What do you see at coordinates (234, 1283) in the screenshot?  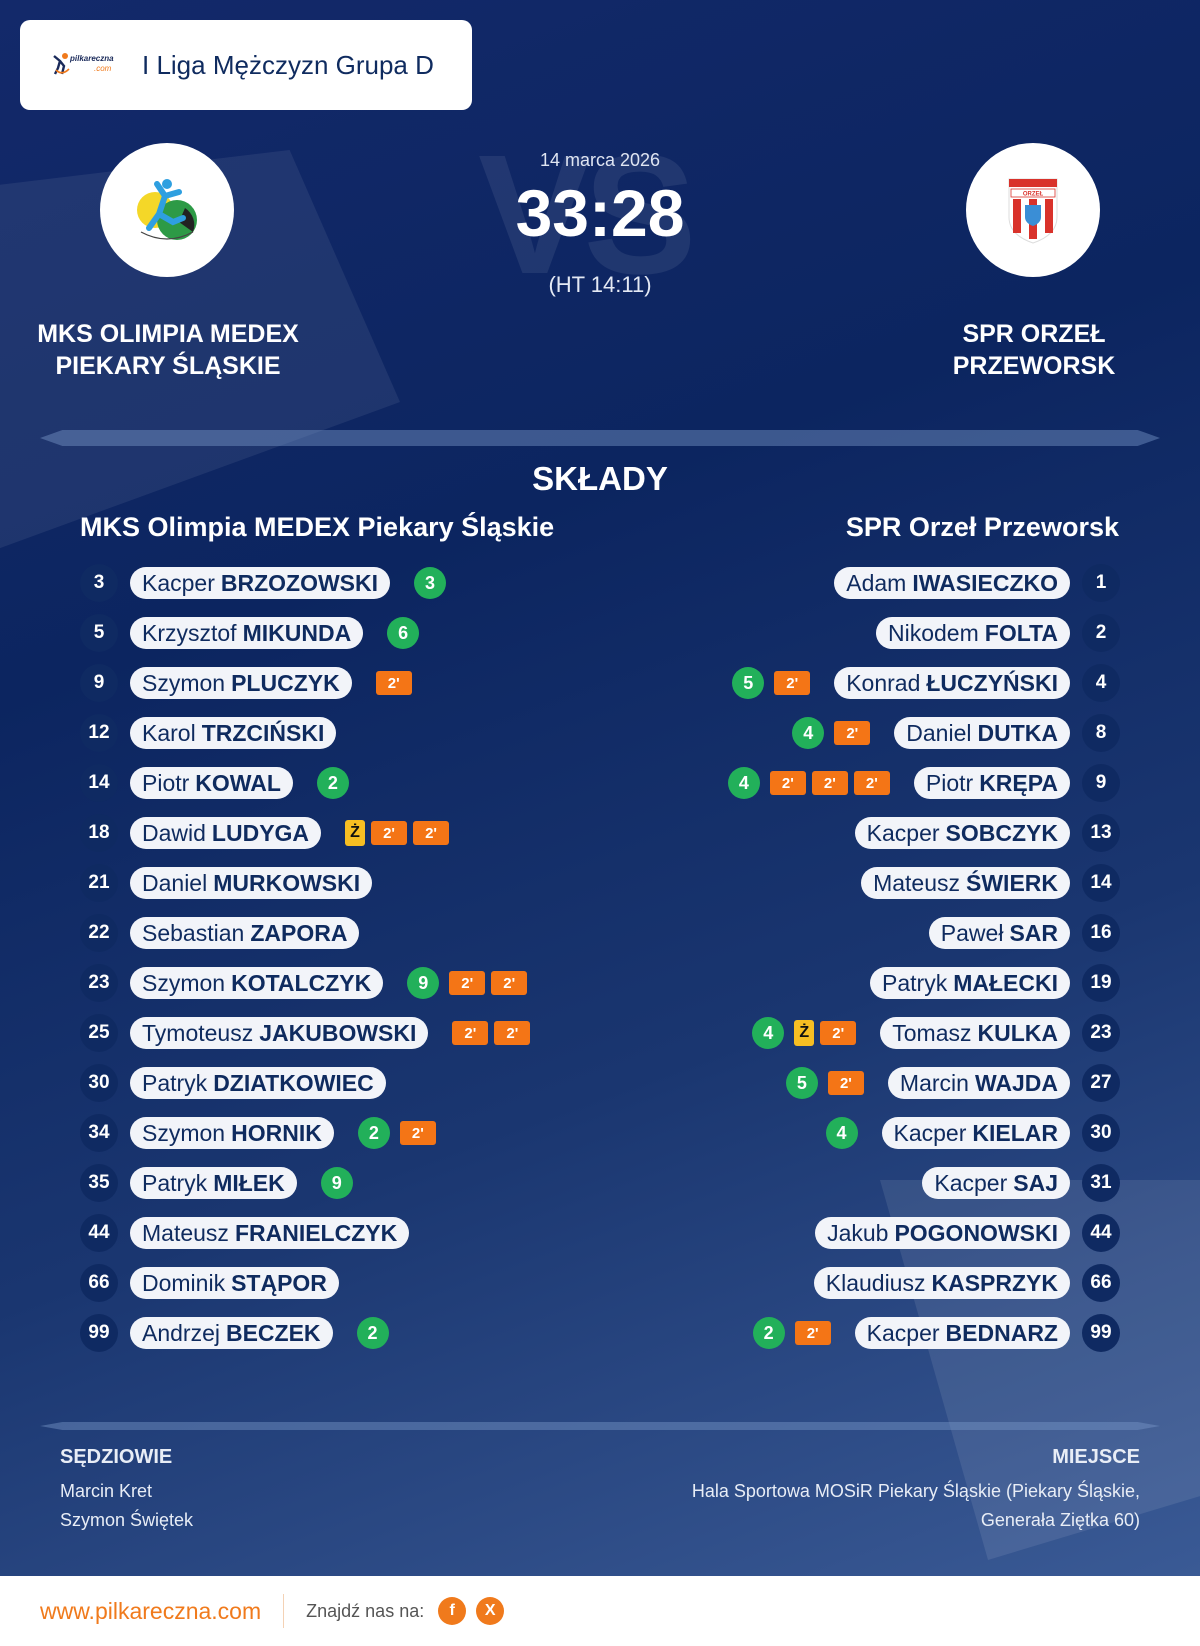 I see `player-name: Dominik STĄPOR` at bounding box center [234, 1283].